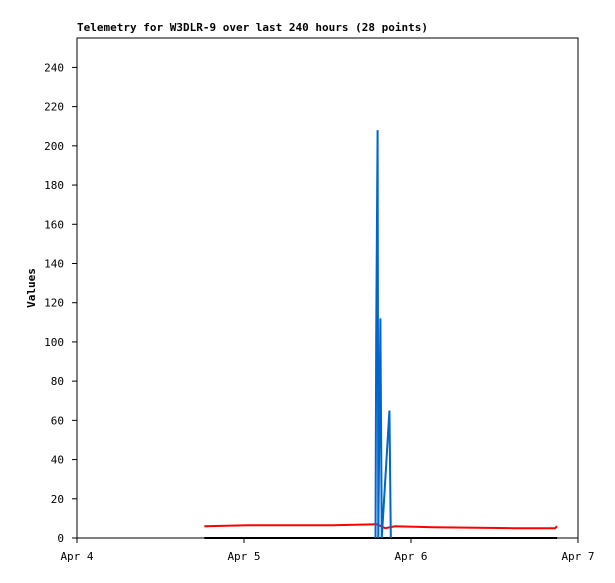 The image size is (615, 583). What do you see at coordinates (54, 224) in the screenshot?
I see `y-tick-label: 160` at bounding box center [54, 224].